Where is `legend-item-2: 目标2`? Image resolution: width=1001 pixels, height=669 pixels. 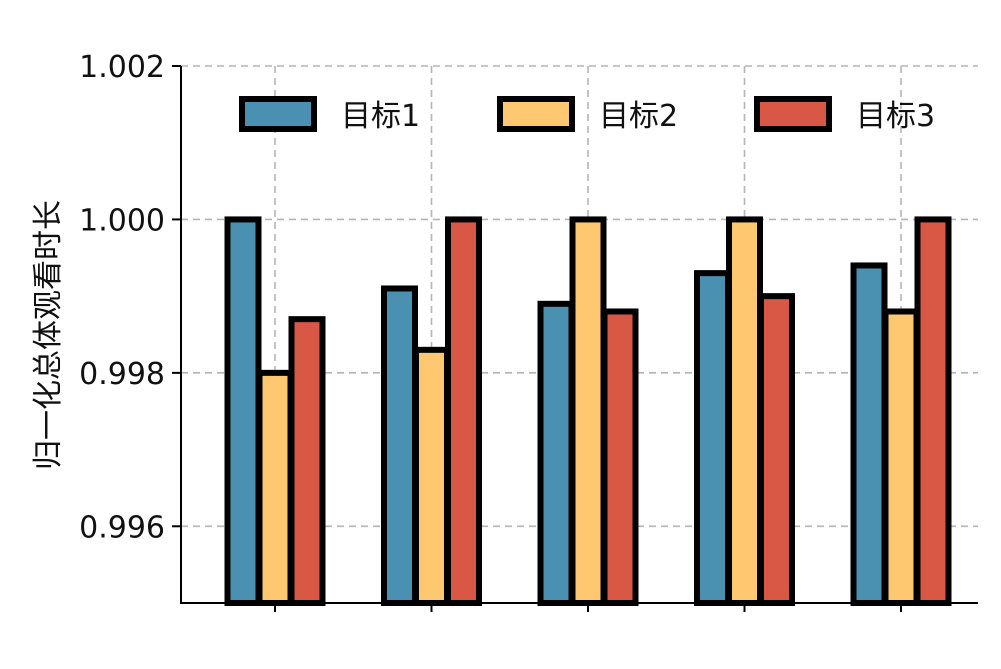
legend-item-2: 目标2 is located at coordinates (587, 115).